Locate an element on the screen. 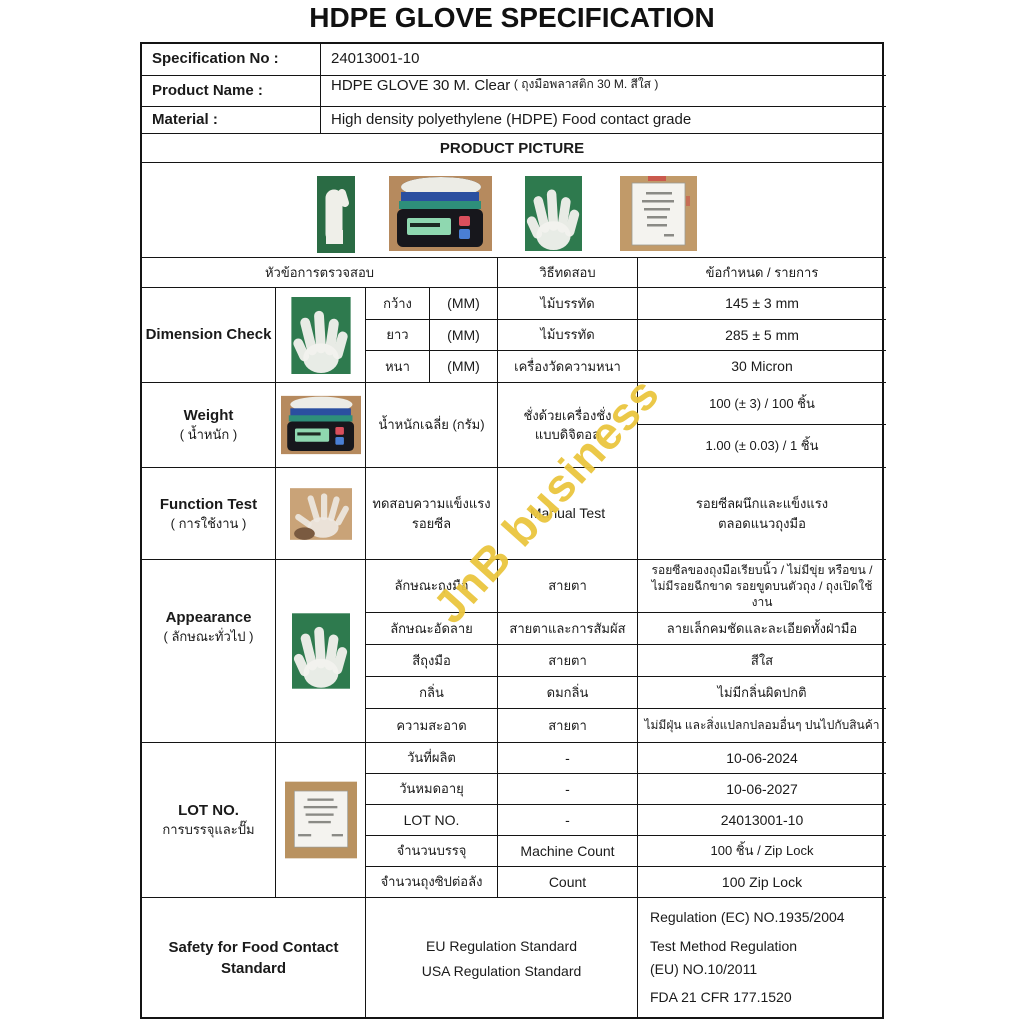  dim-length-spec: 285 ± 5 mm is located at coordinates (761, 334).